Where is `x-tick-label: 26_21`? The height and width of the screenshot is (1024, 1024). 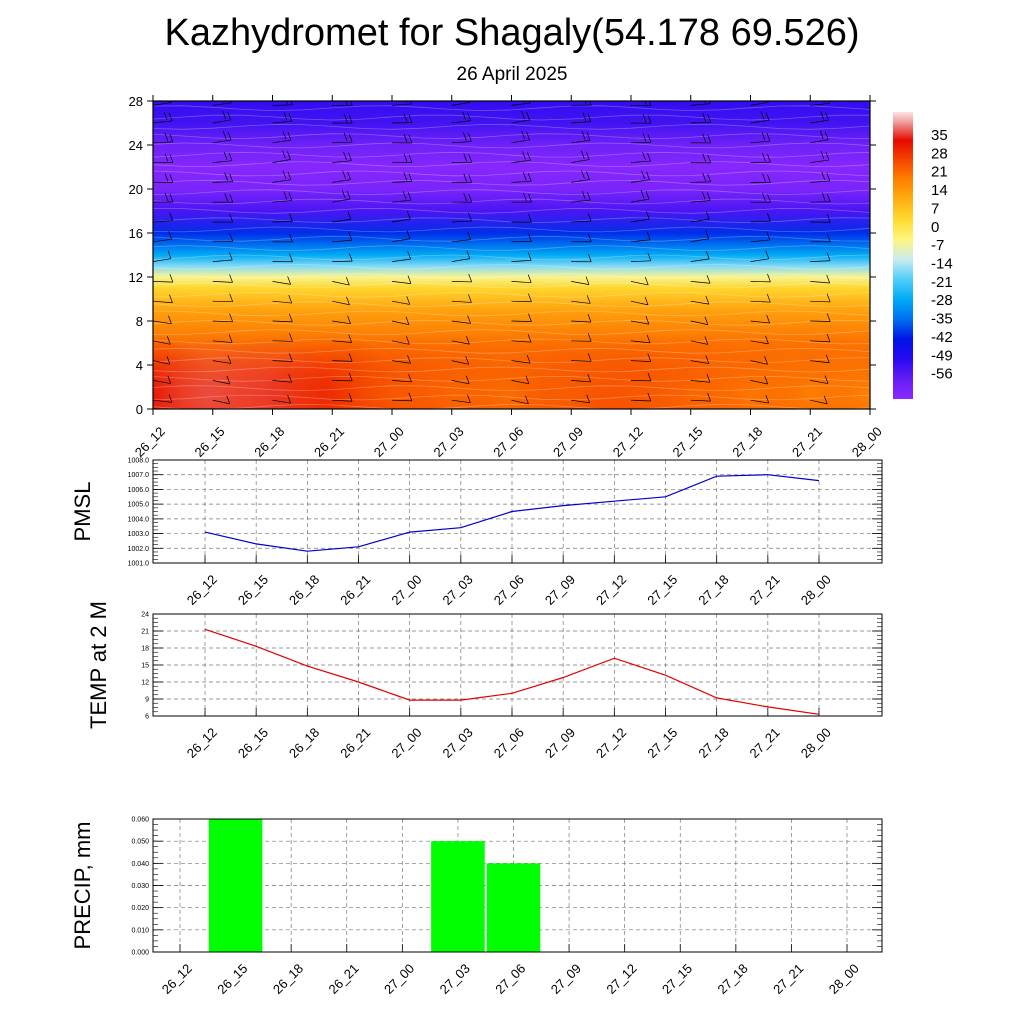 x-tick-label: 26_21 is located at coordinates (343, 979).